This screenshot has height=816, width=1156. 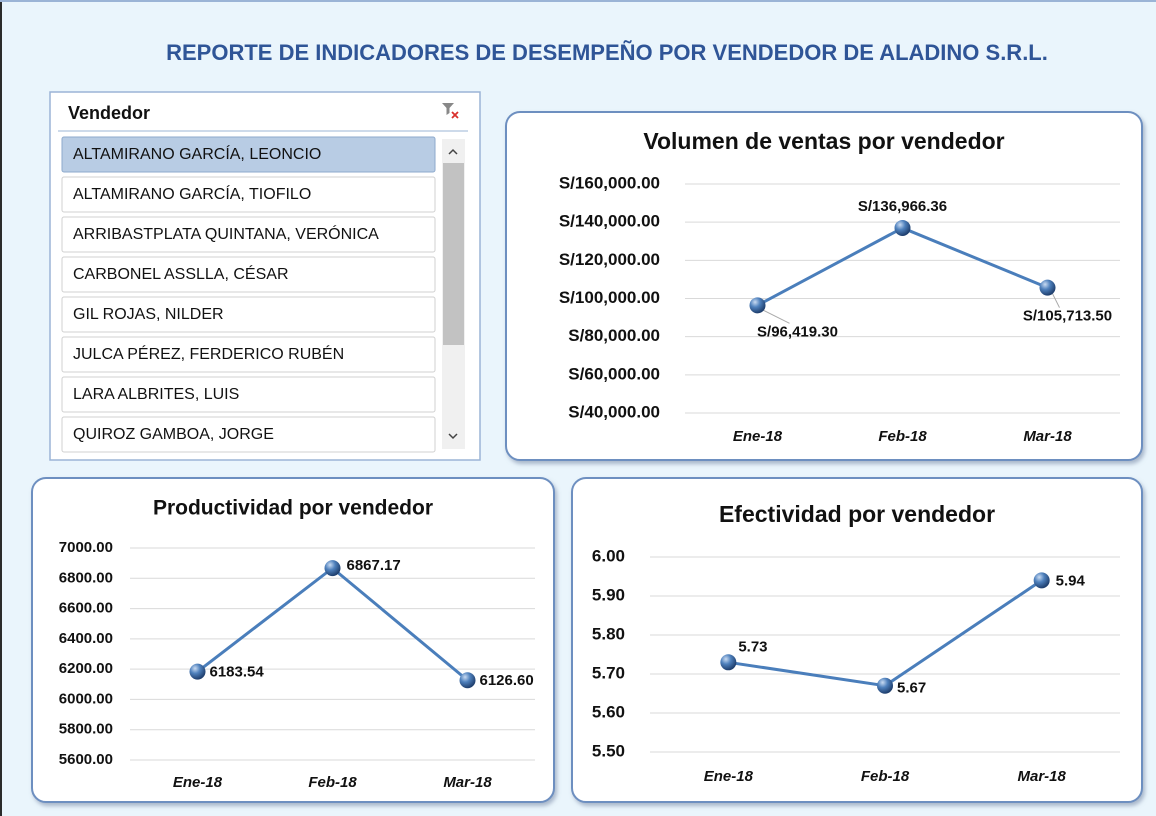 I want to click on y-tick-label: 6800.00, so click(x=86, y=577).